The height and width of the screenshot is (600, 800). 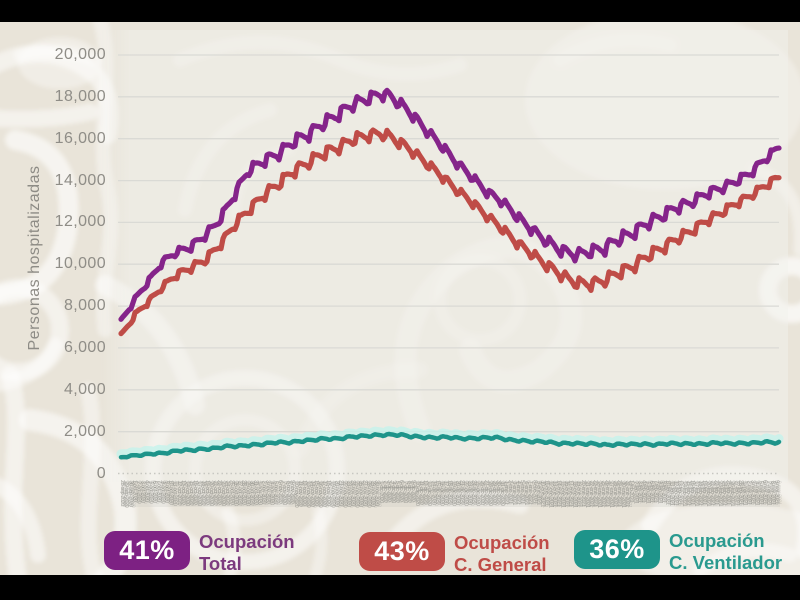 I want to click on svg-text: 3-dic-2020, so click(x=391, y=492).